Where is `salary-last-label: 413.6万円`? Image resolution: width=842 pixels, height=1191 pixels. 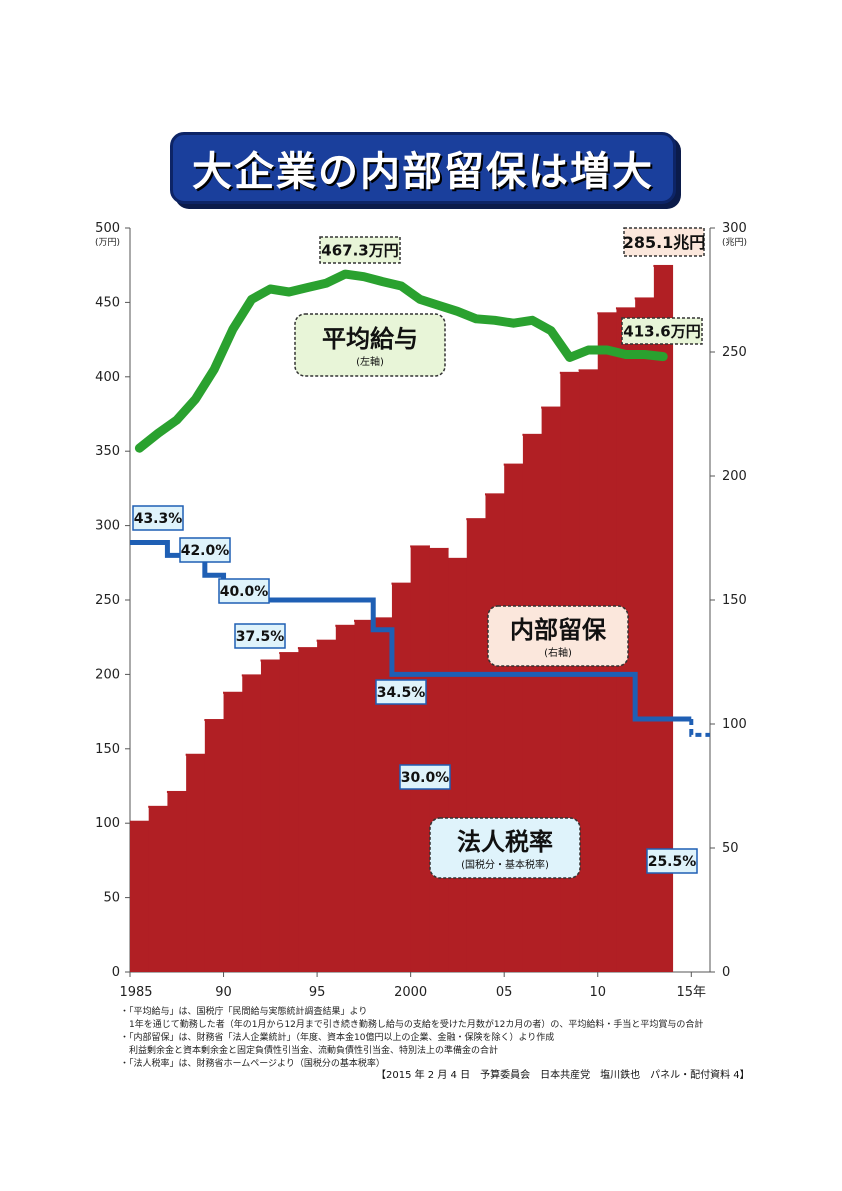
salary-last-label: 413.6万円 is located at coordinates (661, 331).